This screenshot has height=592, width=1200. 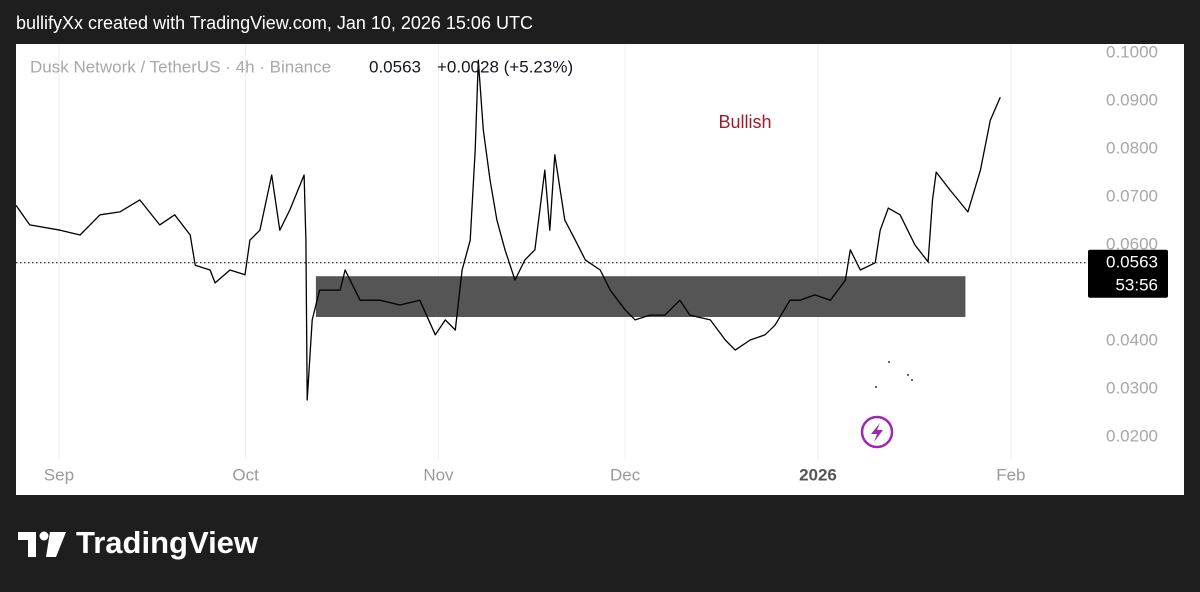 What do you see at coordinates (1010, 474) in the screenshot?
I see `x-tick-label: Feb` at bounding box center [1010, 474].